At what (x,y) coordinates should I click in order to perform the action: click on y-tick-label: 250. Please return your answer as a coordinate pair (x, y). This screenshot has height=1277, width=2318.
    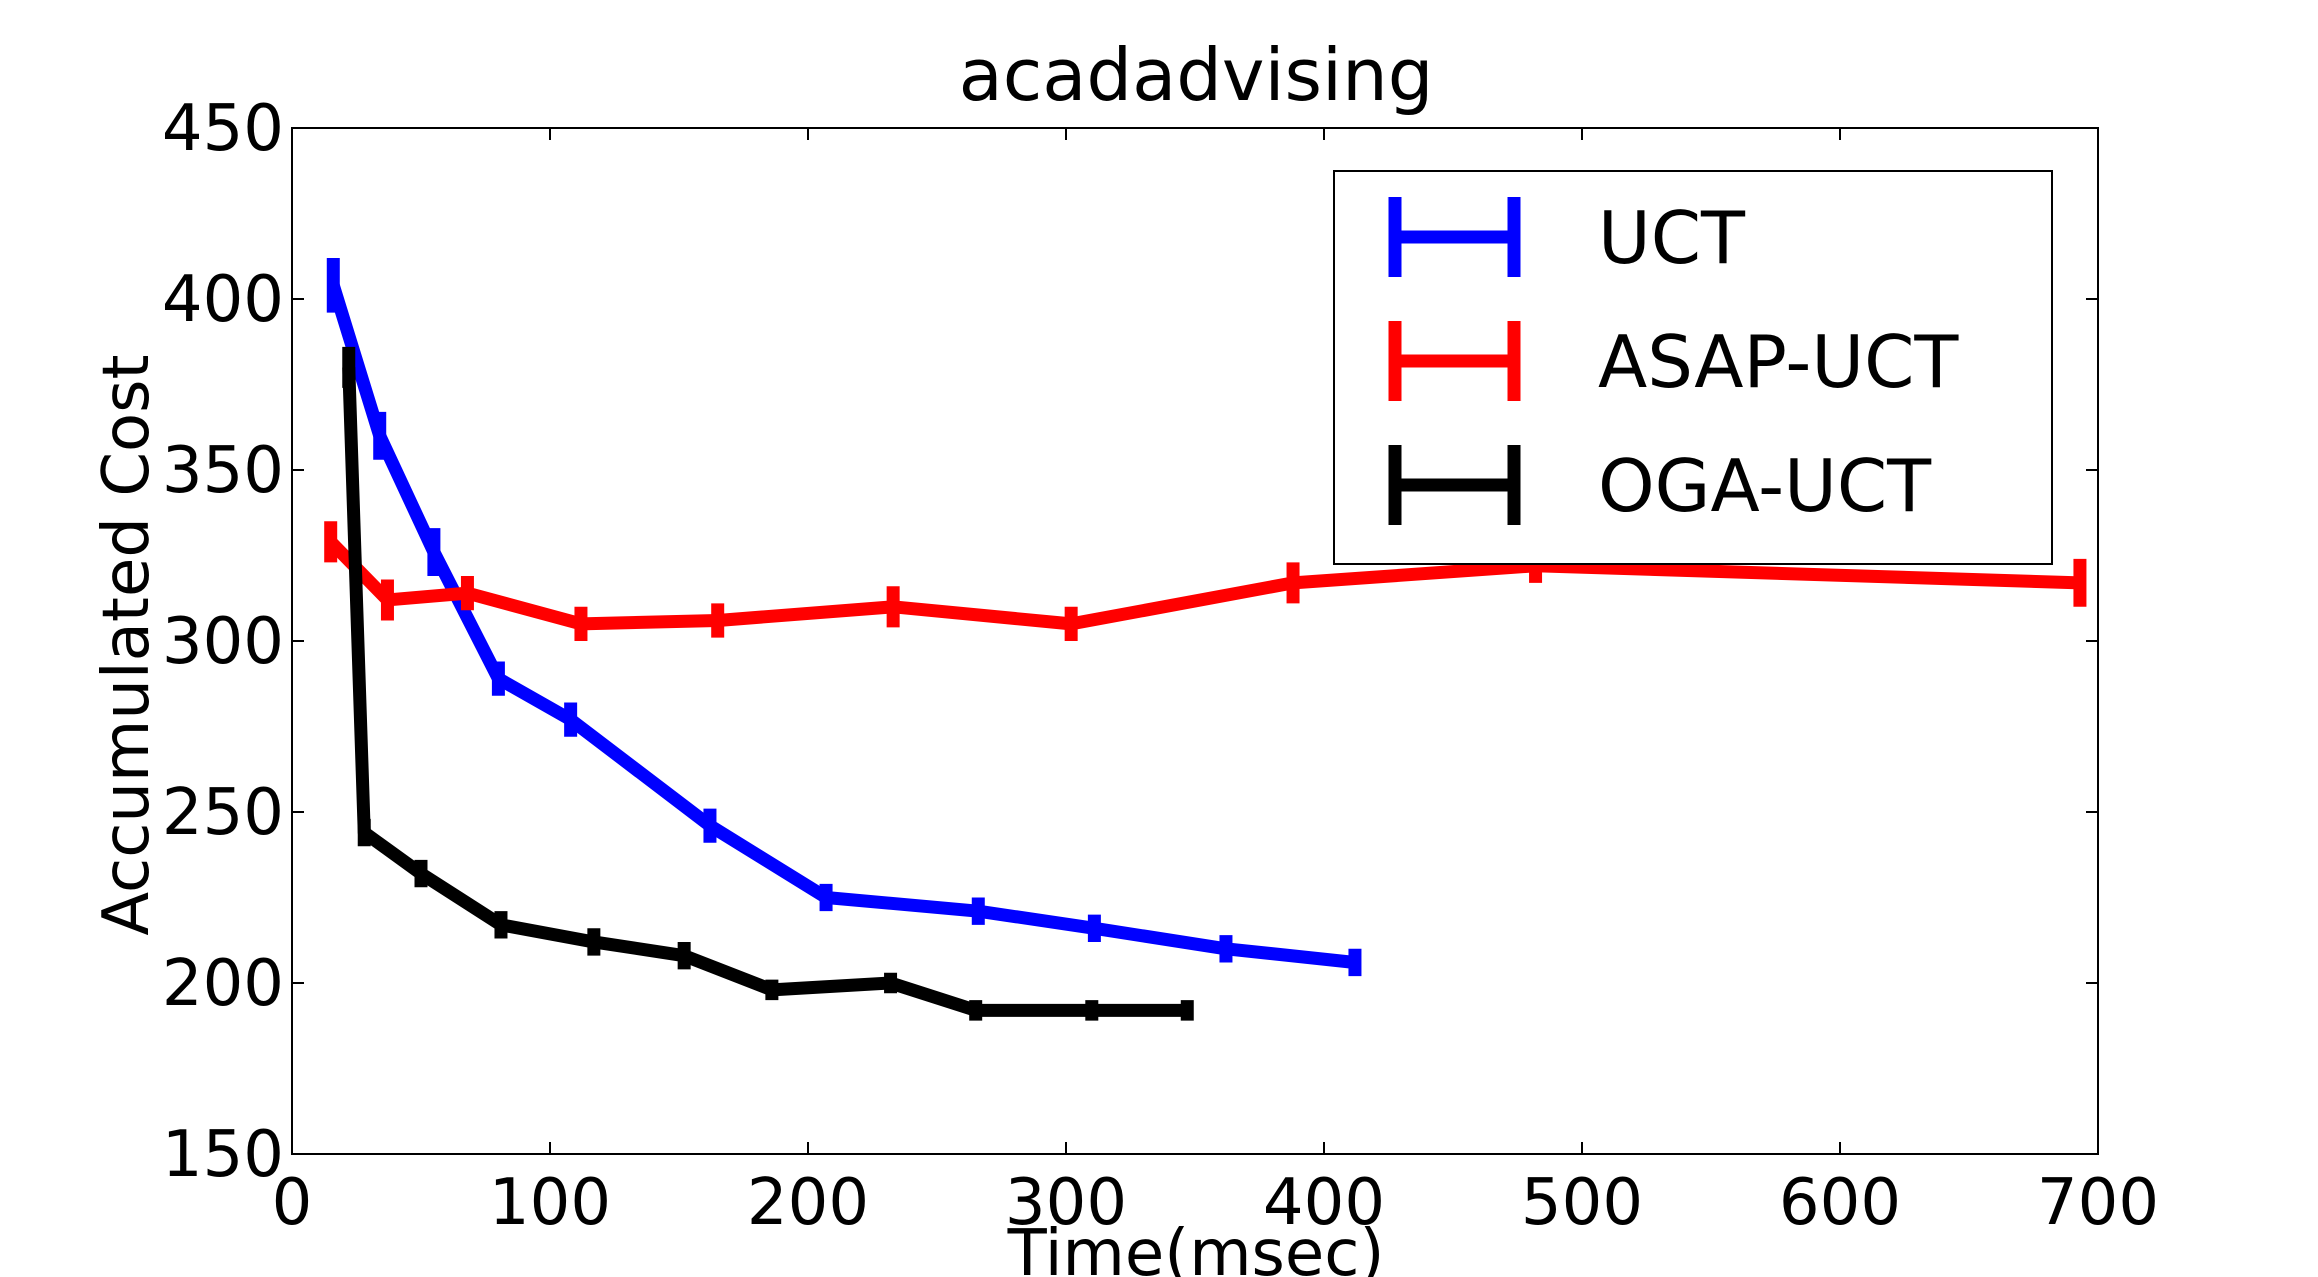
    Looking at the image, I should click on (223, 813).